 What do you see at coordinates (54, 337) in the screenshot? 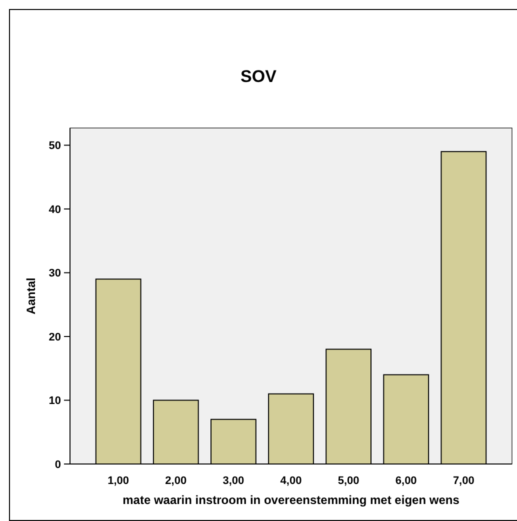
I see `y-tick-label: 20` at bounding box center [54, 337].